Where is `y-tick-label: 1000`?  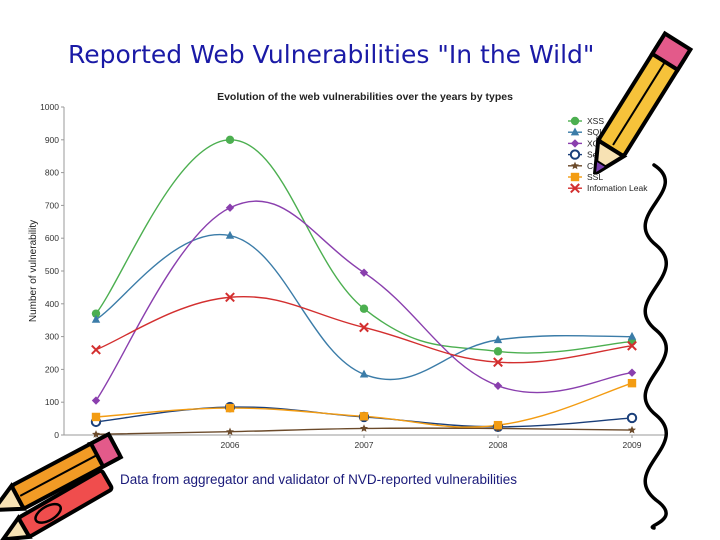
y-tick-label: 1000 is located at coordinates (49, 107).